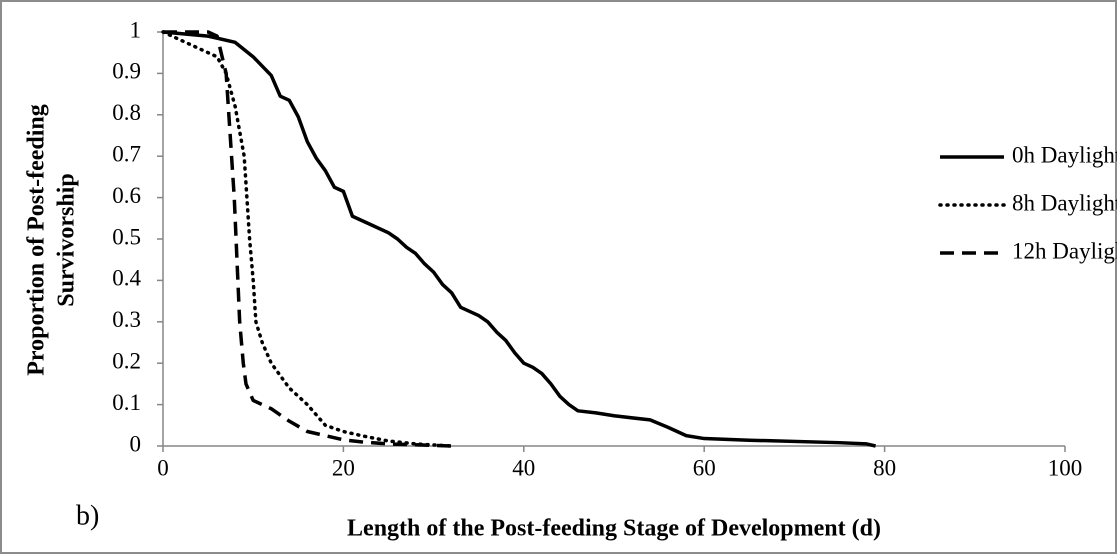  Describe the element at coordinates (126, 236) in the screenshot. I see `y-tick-label: 0.5` at that location.